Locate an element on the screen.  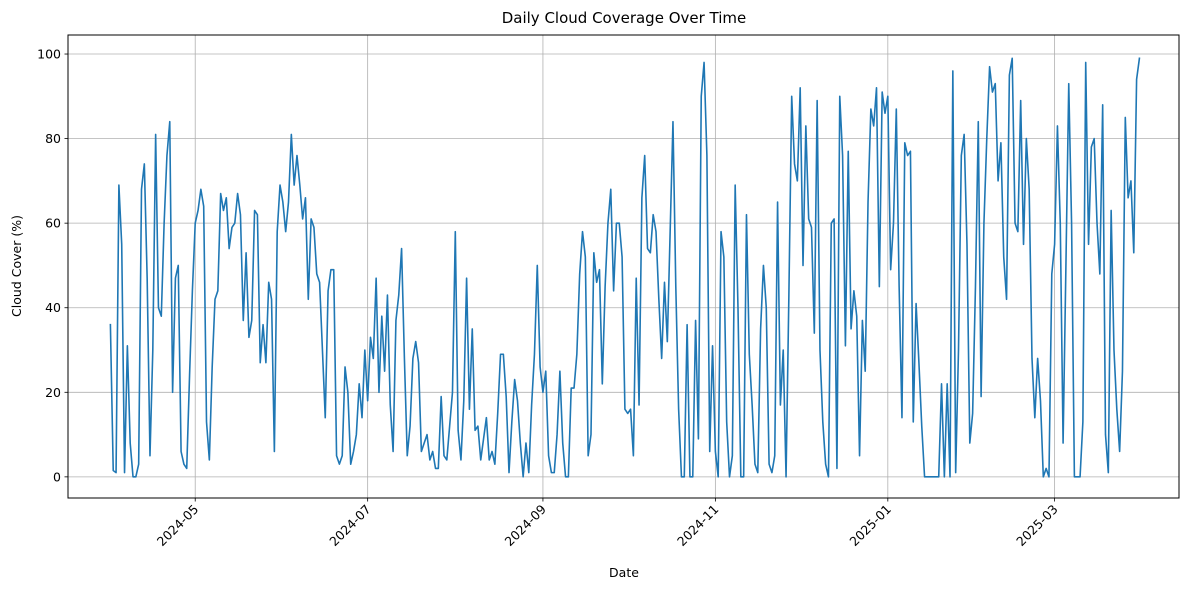
y-tick-label: 100 is located at coordinates (49, 54).